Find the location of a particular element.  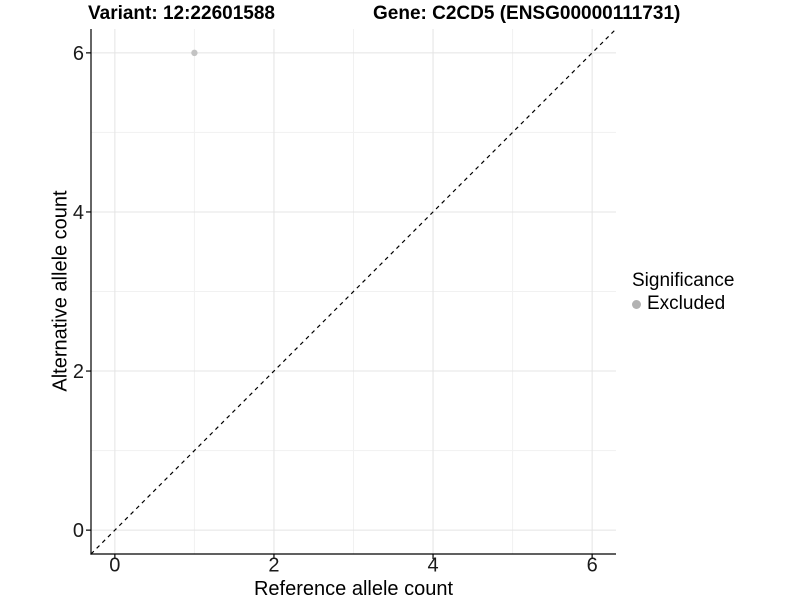

y-tick-label: 4 is located at coordinates (78, 213).